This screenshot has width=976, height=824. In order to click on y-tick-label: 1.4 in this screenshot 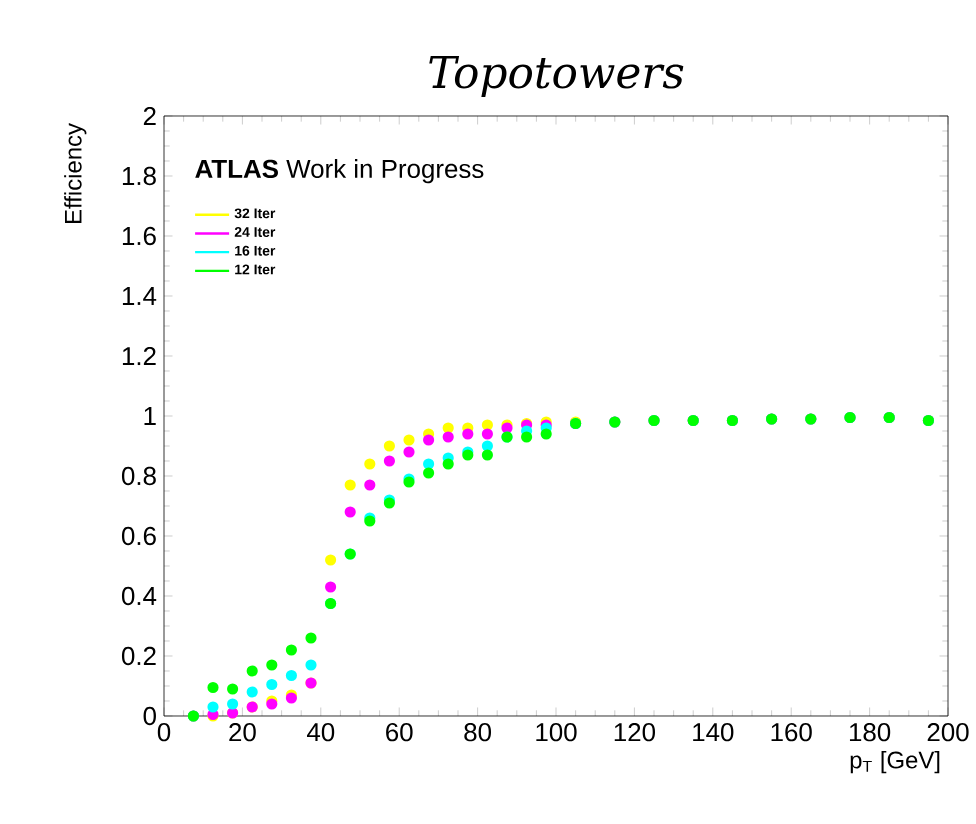, I will do `click(139, 296)`.